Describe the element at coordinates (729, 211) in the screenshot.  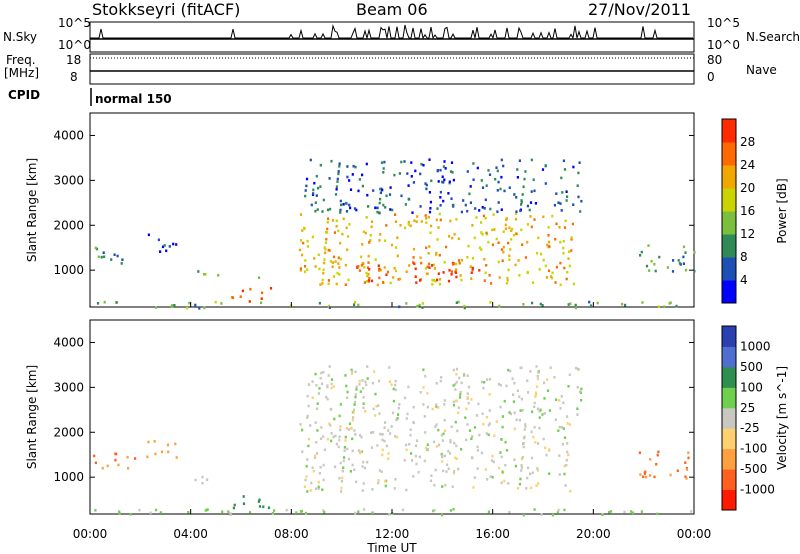
I see `colorbar-frame` at that location.